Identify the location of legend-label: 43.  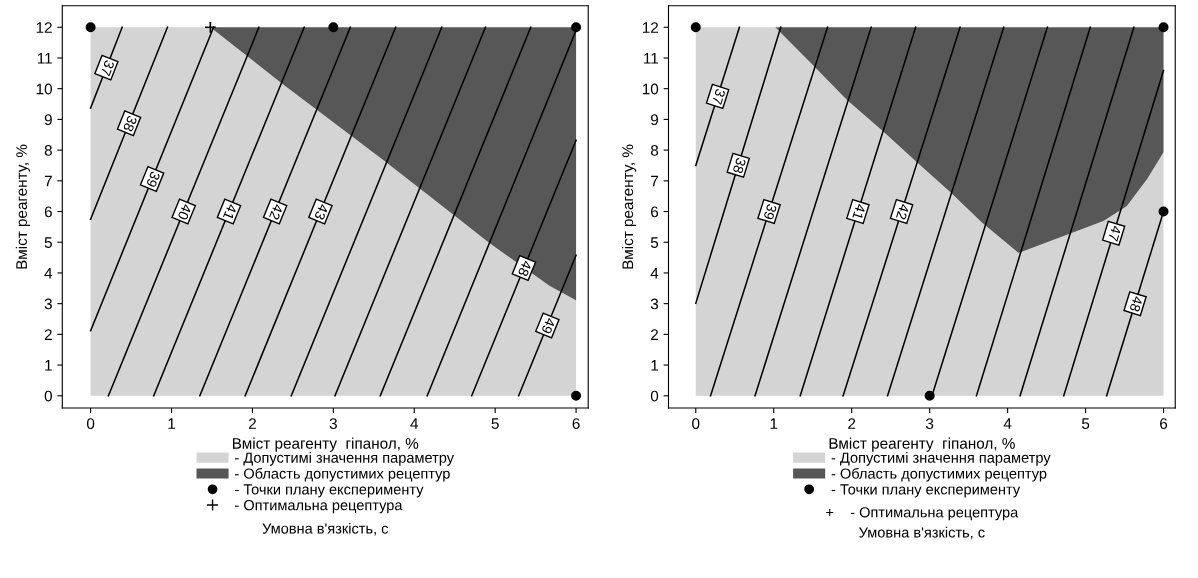
(321, 212).